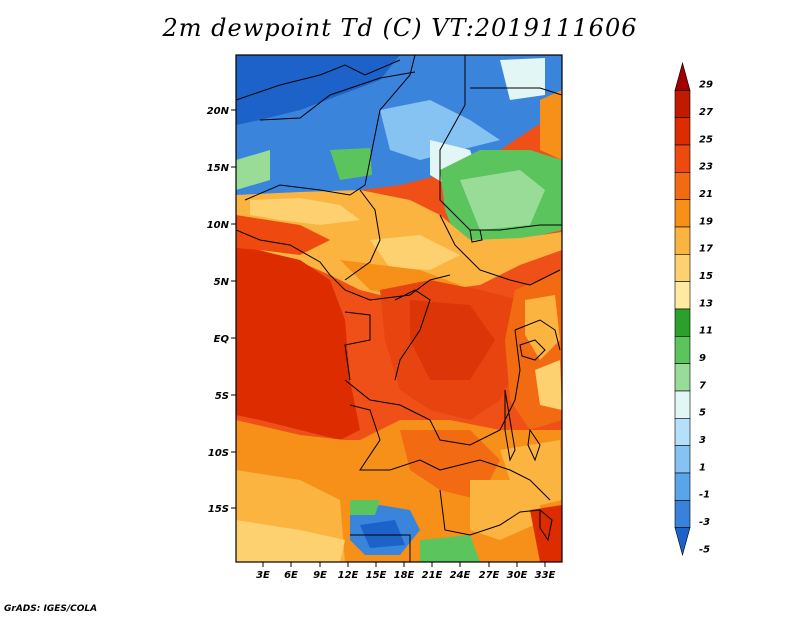 The width and height of the screenshot is (800, 618). I want to click on colorbar-label: 17, so click(706, 249).